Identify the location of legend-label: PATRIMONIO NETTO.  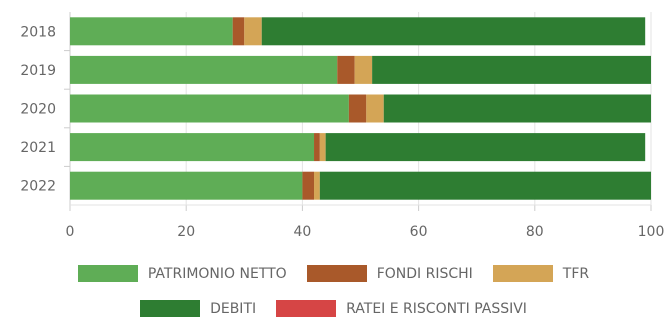
(217, 273).